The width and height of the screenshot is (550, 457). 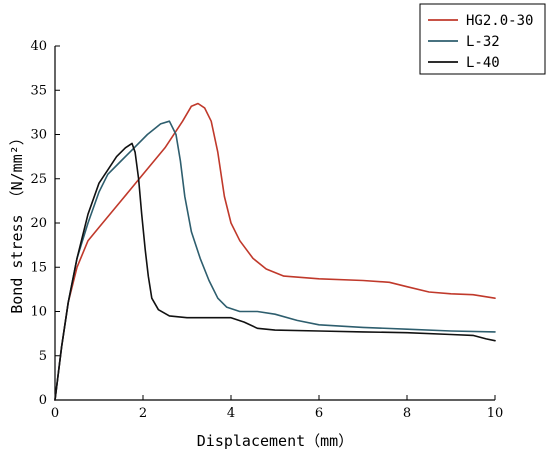 I want to click on x-tick-label: 0, so click(x=55, y=413).